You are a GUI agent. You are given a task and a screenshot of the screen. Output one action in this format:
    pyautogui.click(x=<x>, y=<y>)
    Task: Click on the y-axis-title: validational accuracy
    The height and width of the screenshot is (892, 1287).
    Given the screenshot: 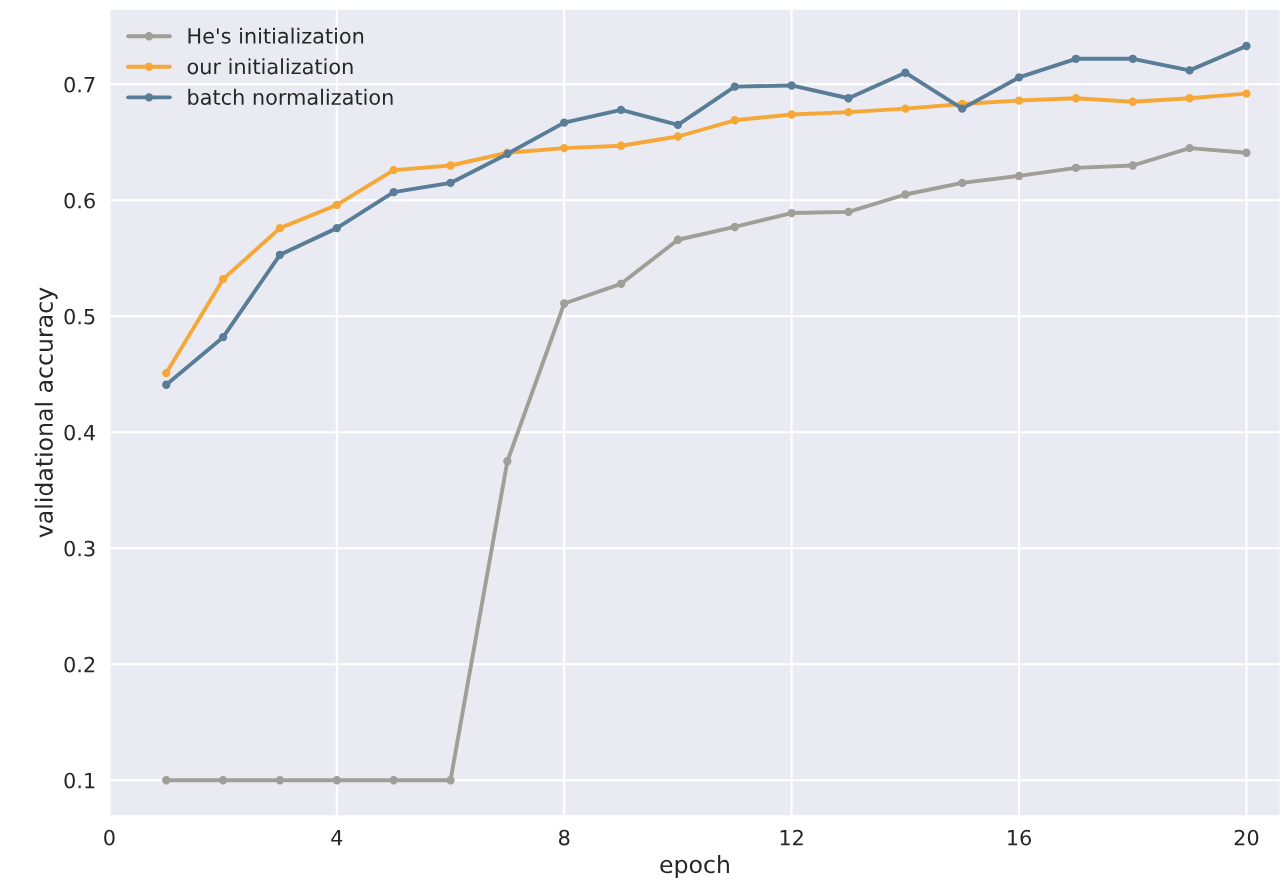 What is the action you would take?
    pyautogui.click(x=46, y=412)
    